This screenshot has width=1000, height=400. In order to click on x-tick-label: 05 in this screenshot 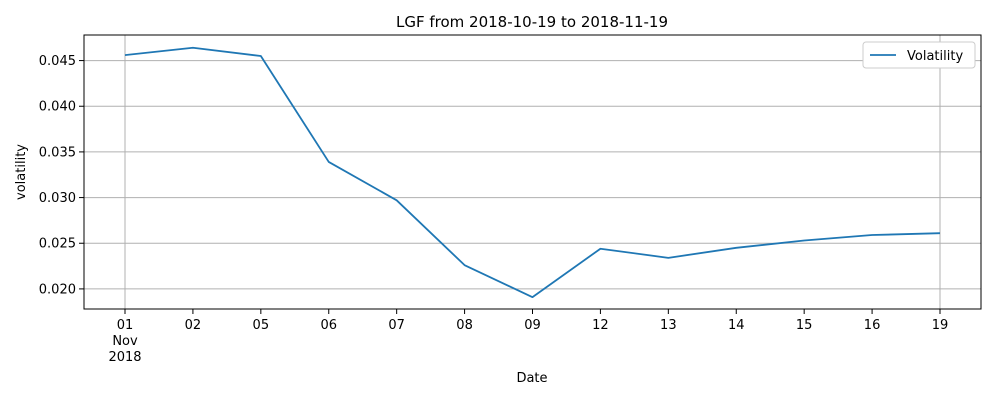, I will do `click(261, 325)`.